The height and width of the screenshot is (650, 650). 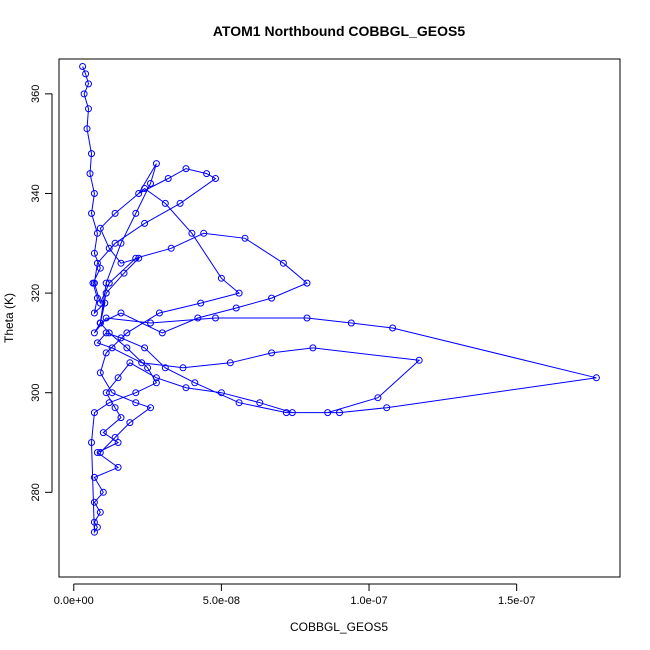 What do you see at coordinates (339, 31) in the screenshot?
I see `chart-title: ATOM1 Northbound COBBGL_GEOS5` at bounding box center [339, 31].